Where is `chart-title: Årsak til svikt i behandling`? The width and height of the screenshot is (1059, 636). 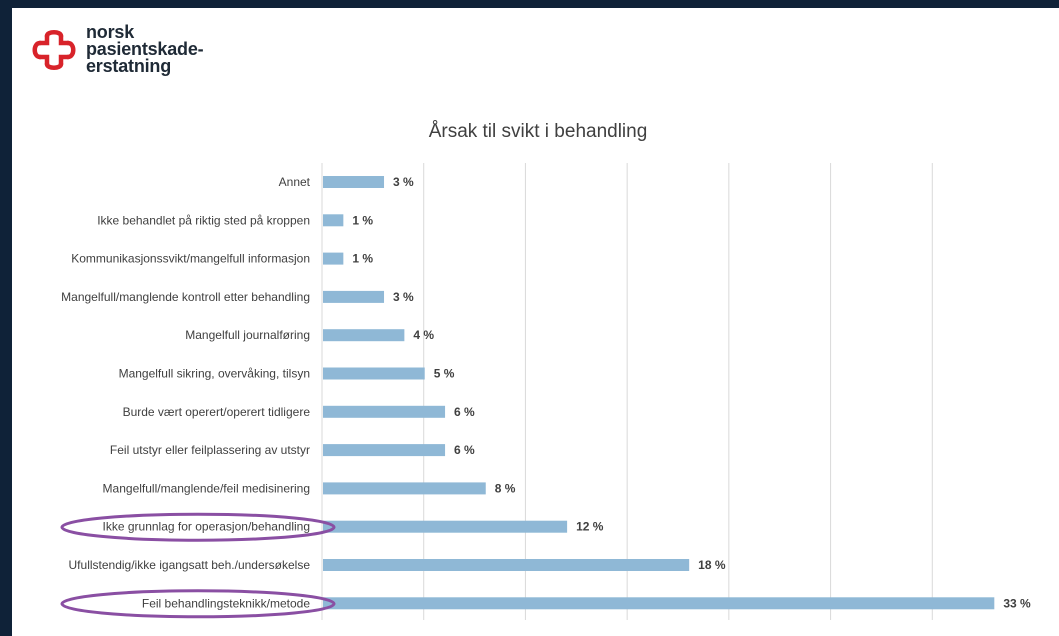
chart-title: Årsak til svikt i behandling is located at coordinates (538, 131).